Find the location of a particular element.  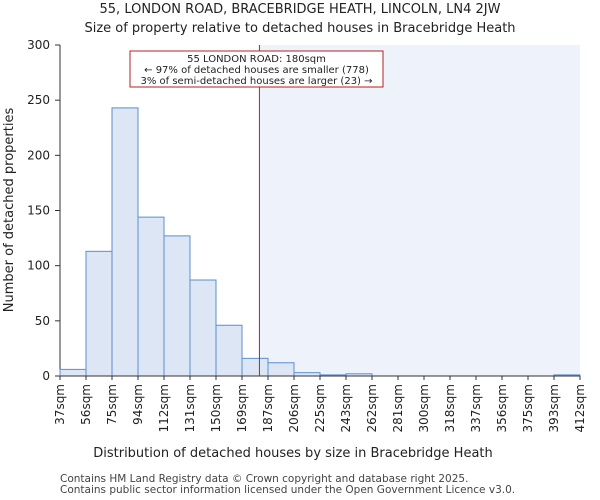

y-tick-label: 250 is located at coordinates (38, 100).